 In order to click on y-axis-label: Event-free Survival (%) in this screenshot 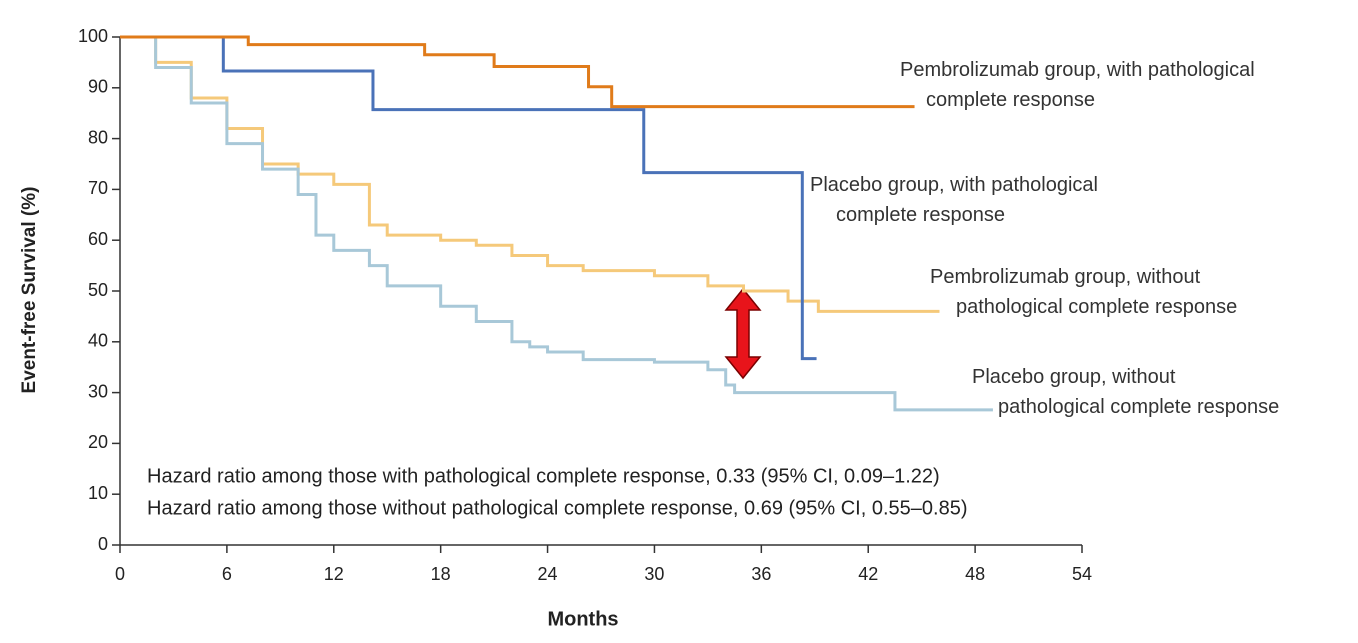, I will do `click(29, 290)`.